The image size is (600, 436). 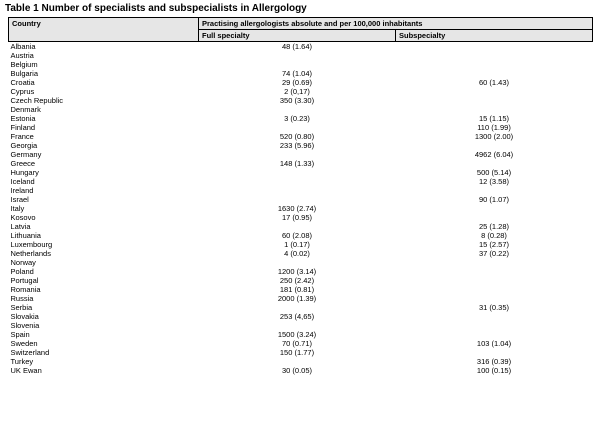 What do you see at coordinates (23, 127) in the screenshot?
I see `country-cell: Finland` at bounding box center [23, 127].